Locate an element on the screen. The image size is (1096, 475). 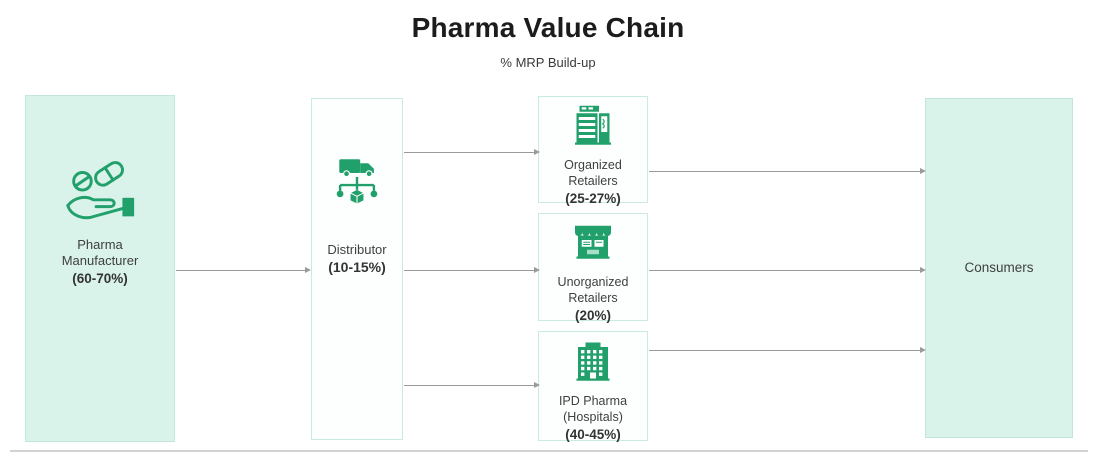
node-share: (25-27%) is located at coordinates (593, 198).